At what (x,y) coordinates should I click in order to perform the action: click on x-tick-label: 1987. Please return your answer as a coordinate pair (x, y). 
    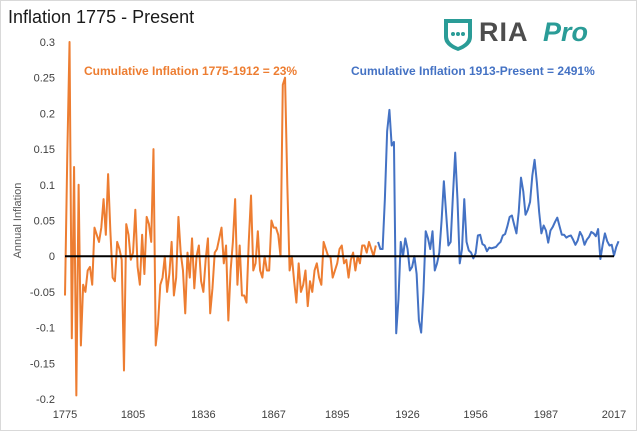
    Looking at the image, I should click on (546, 415).